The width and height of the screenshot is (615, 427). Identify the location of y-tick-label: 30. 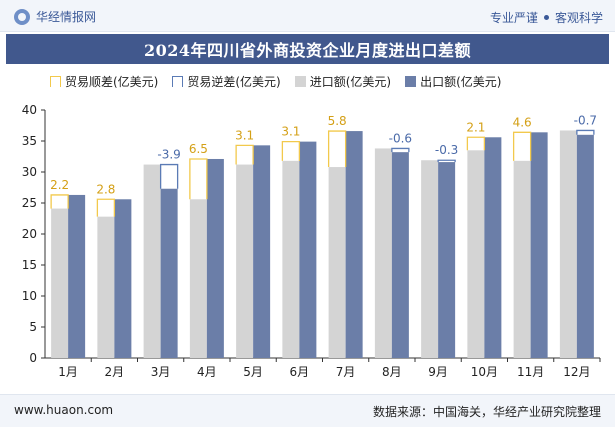
(29, 172).